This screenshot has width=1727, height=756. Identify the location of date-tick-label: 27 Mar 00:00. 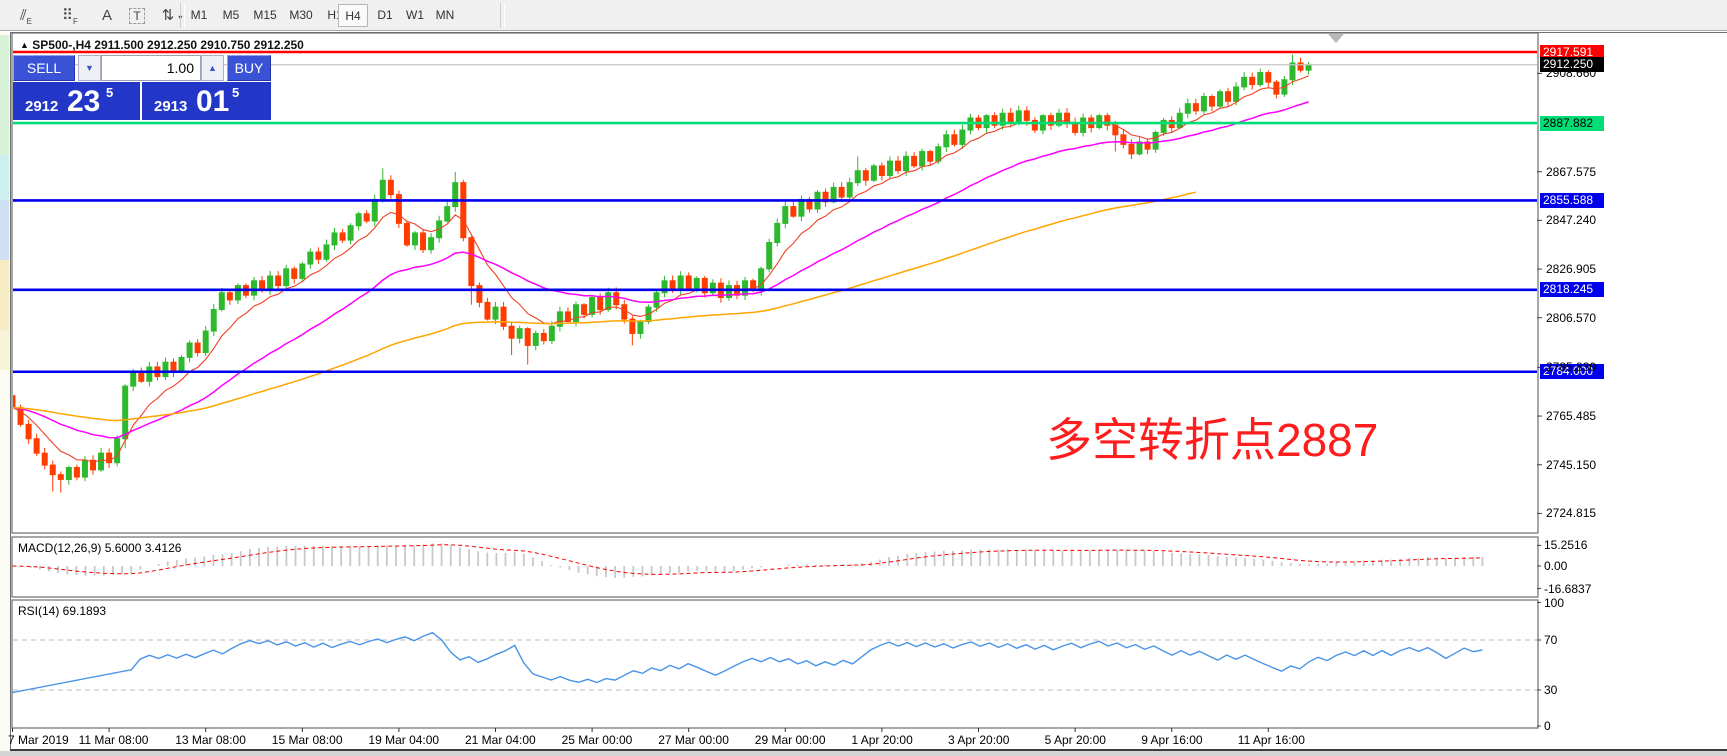
(693, 740).